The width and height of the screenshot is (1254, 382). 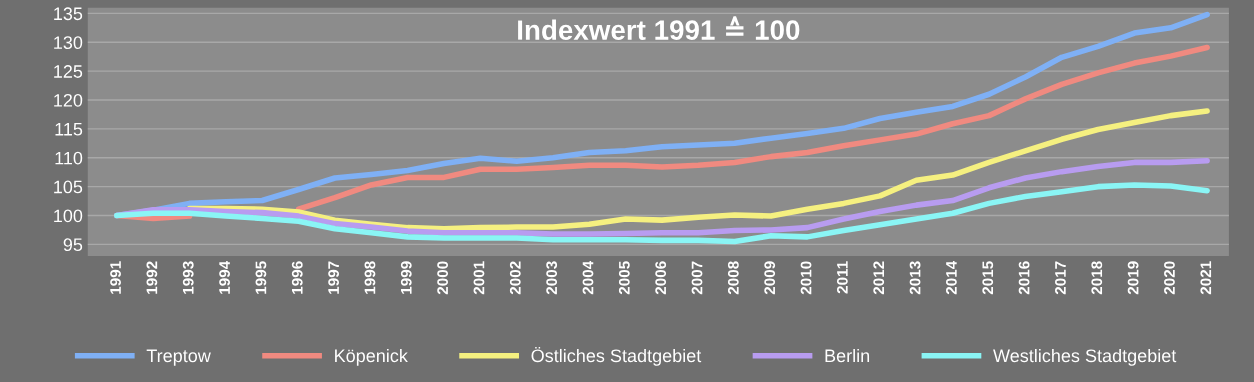 I want to click on x-tick-label: 2008, so click(x=733, y=278).